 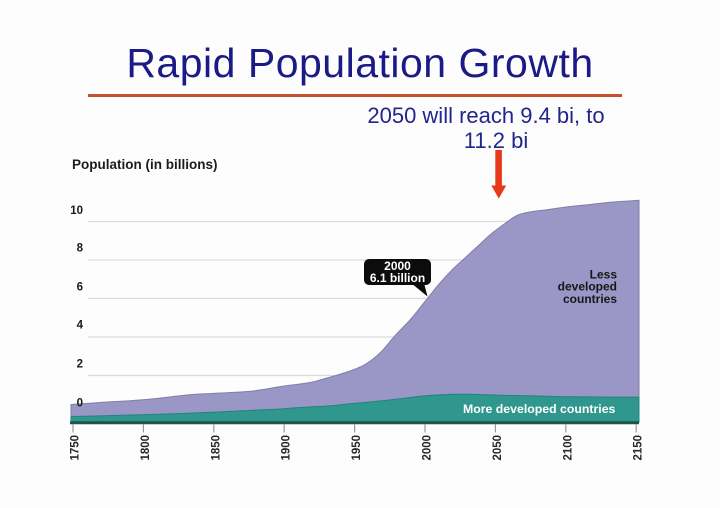 What do you see at coordinates (76, 211) in the screenshot?
I see `svg-text: 10` at bounding box center [76, 211].